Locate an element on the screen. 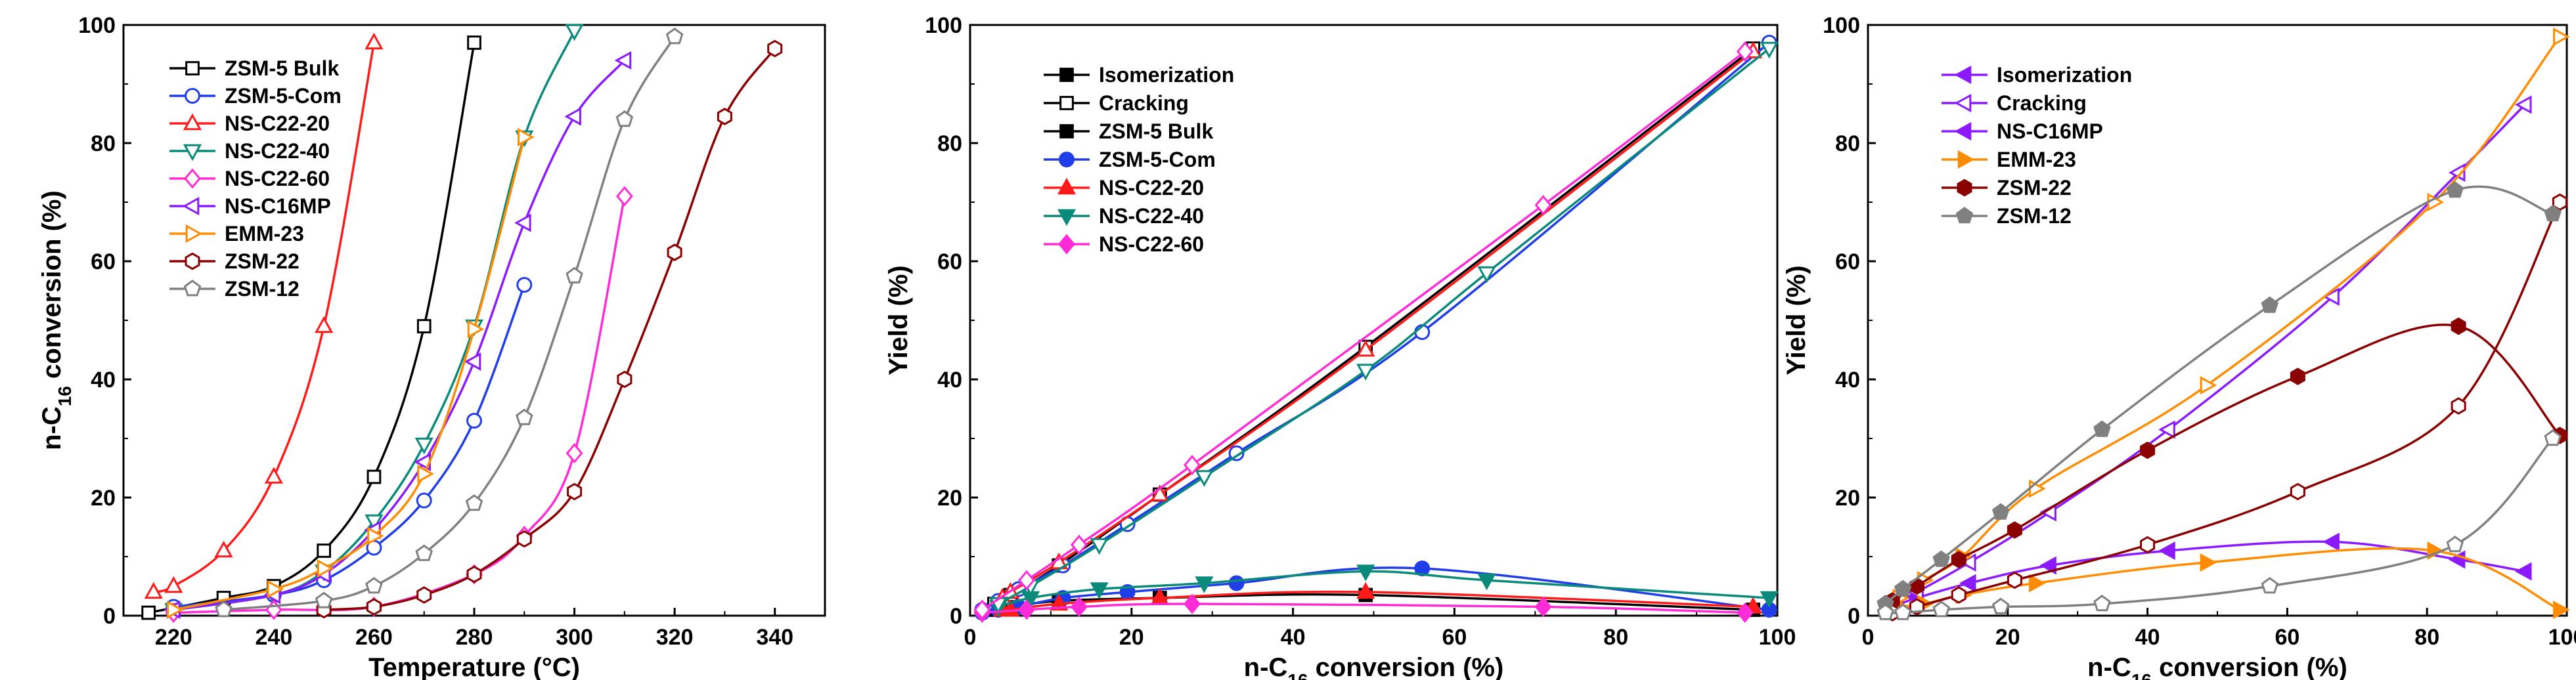 The height and width of the screenshot is (680, 2576). legend-label: ZSM-5 Bulk is located at coordinates (282, 68).